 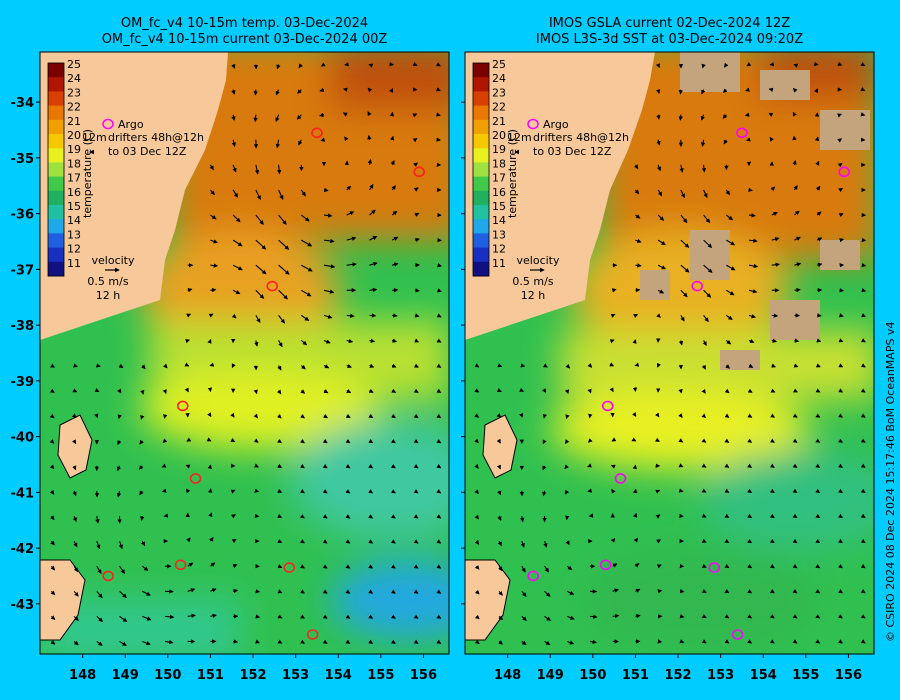 I want to click on colorbar-tick-label: 12, so click(x=499, y=249).